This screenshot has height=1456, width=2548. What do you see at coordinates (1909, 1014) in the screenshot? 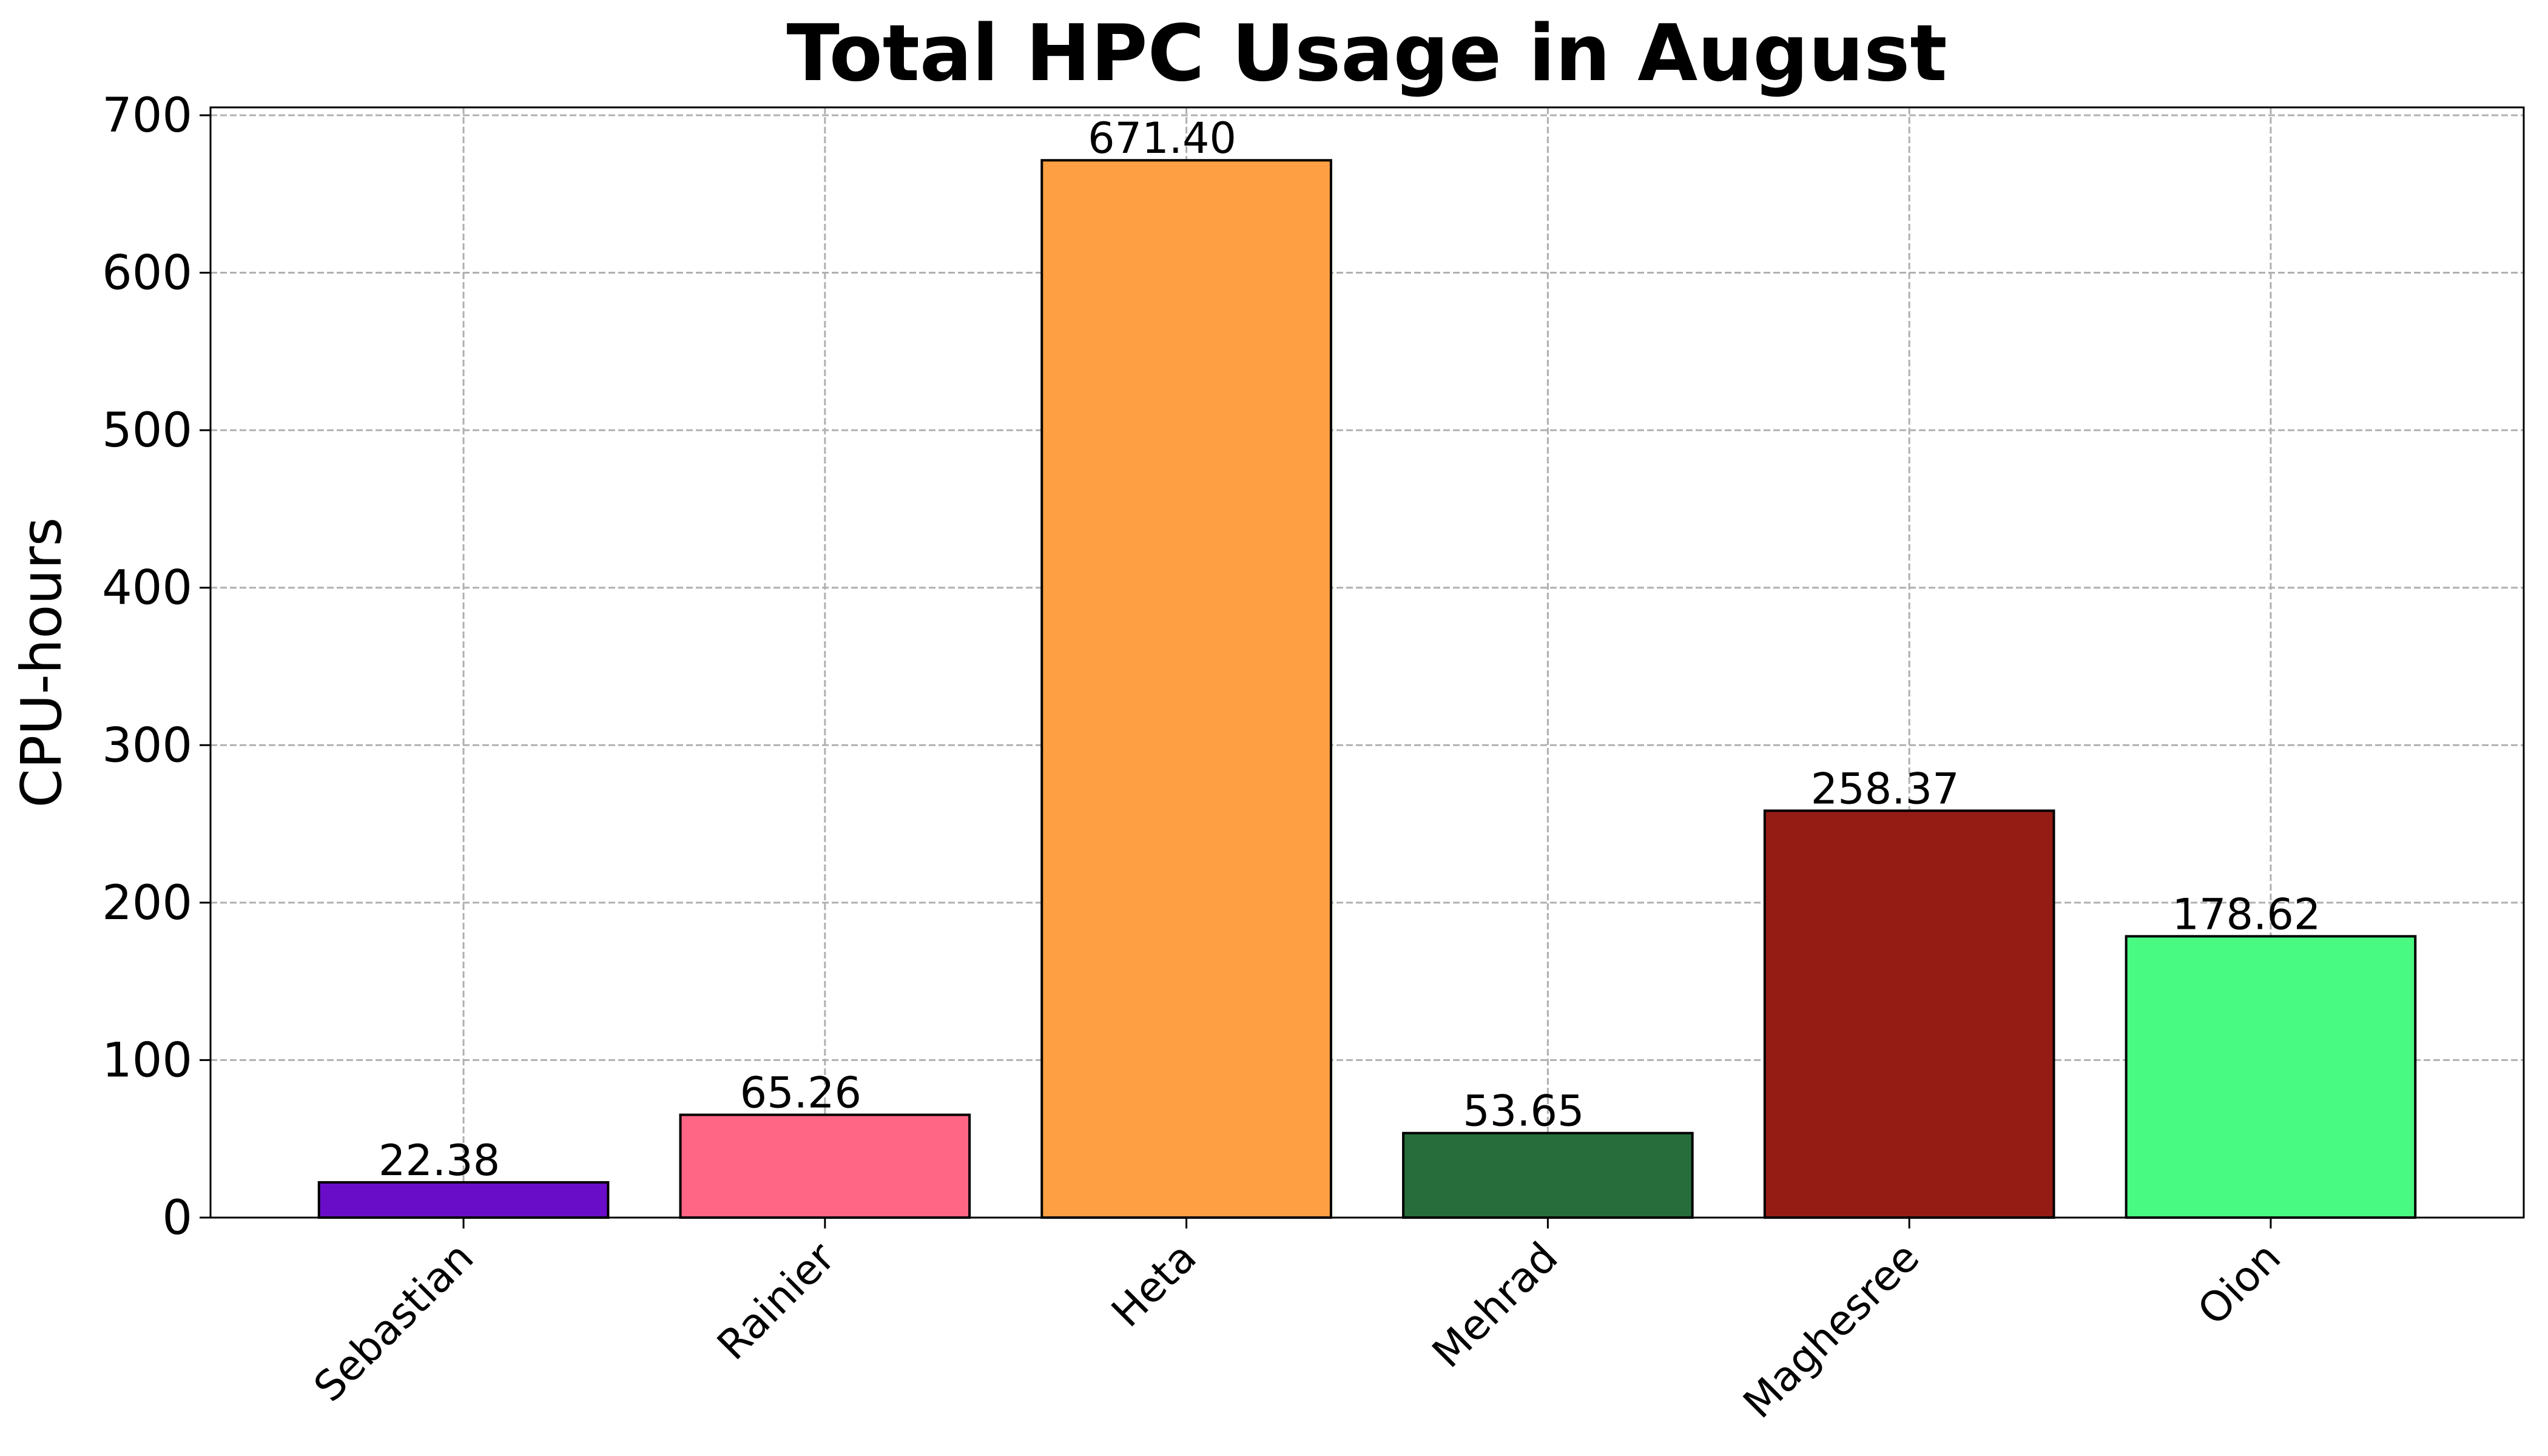
I see `bar-maghesree` at bounding box center [1909, 1014].